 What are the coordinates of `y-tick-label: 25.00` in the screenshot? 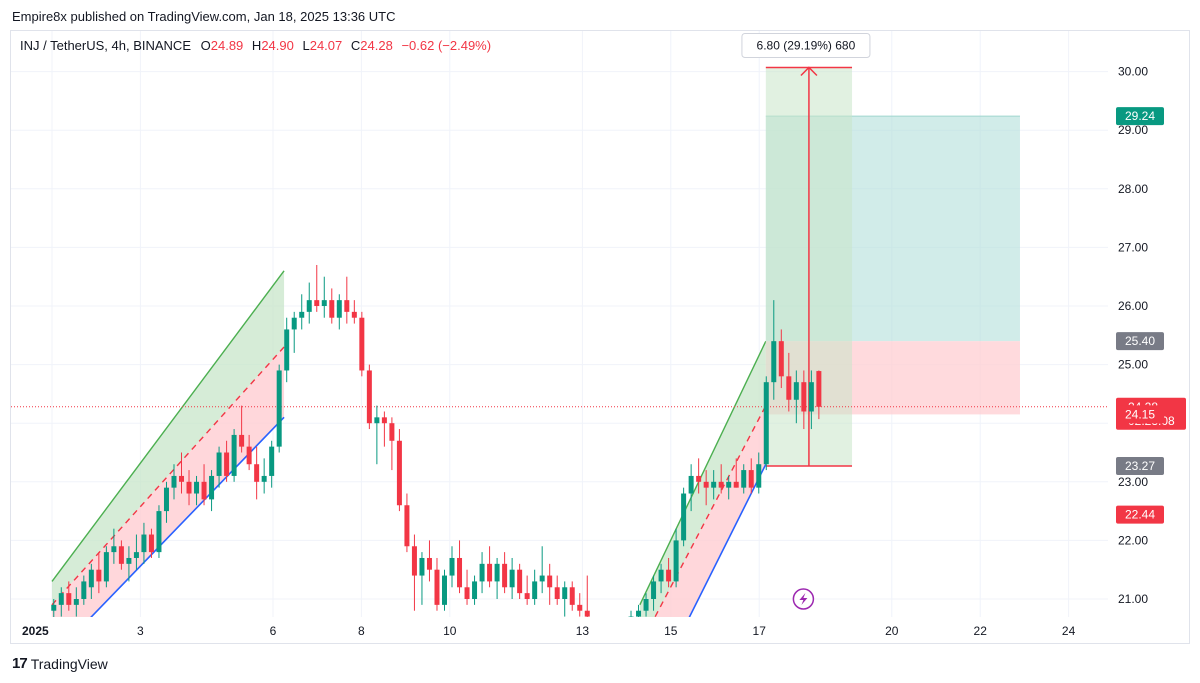 It's located at (1133, 365).